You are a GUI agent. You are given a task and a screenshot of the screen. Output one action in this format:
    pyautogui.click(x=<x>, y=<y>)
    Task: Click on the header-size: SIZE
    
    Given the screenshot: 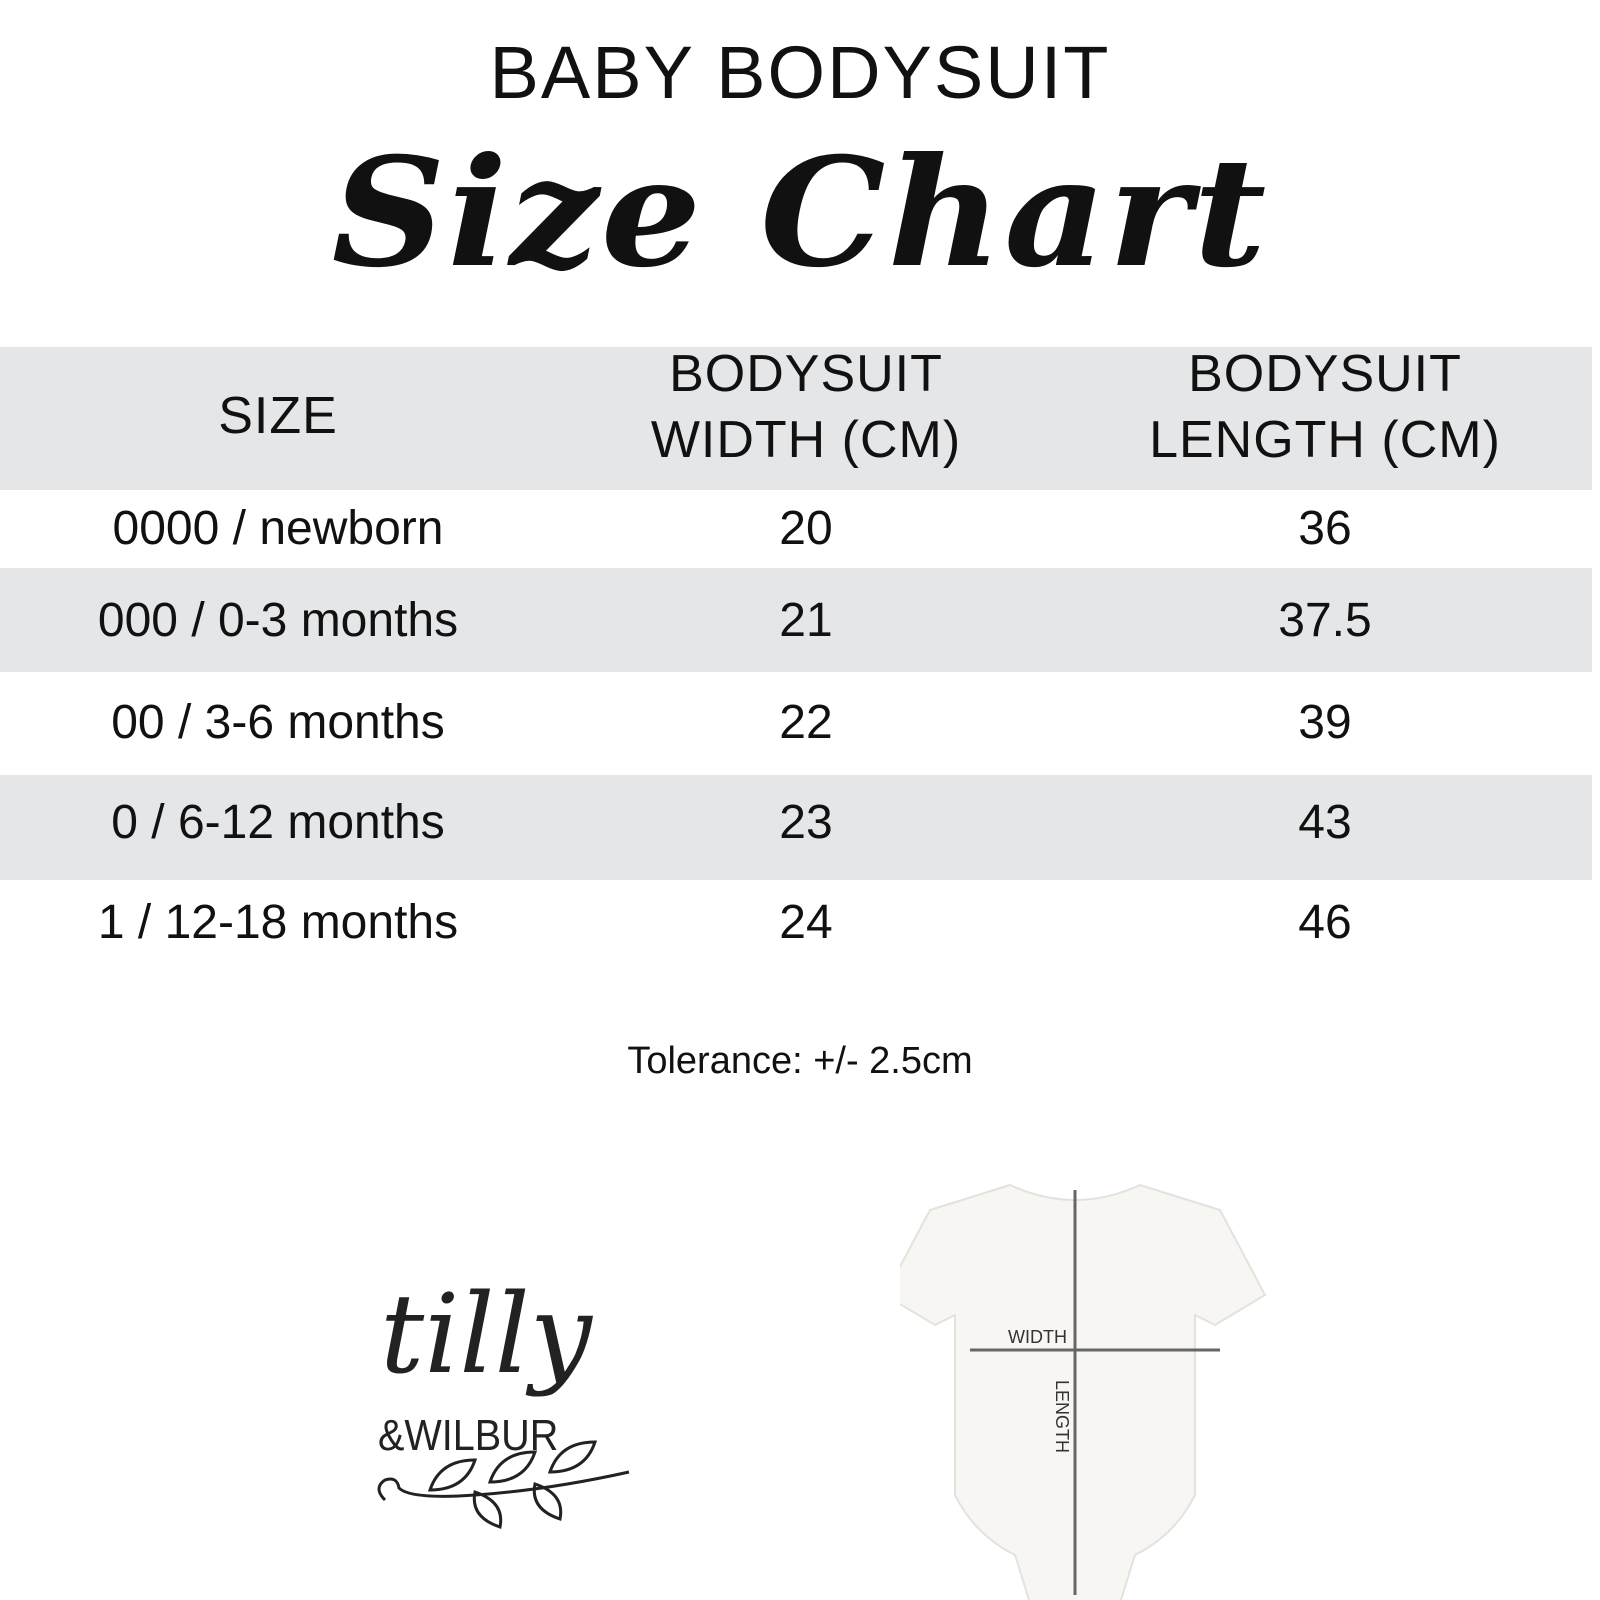 What is the action you would take?
    pyautogui.click(x=278, y=416)
    